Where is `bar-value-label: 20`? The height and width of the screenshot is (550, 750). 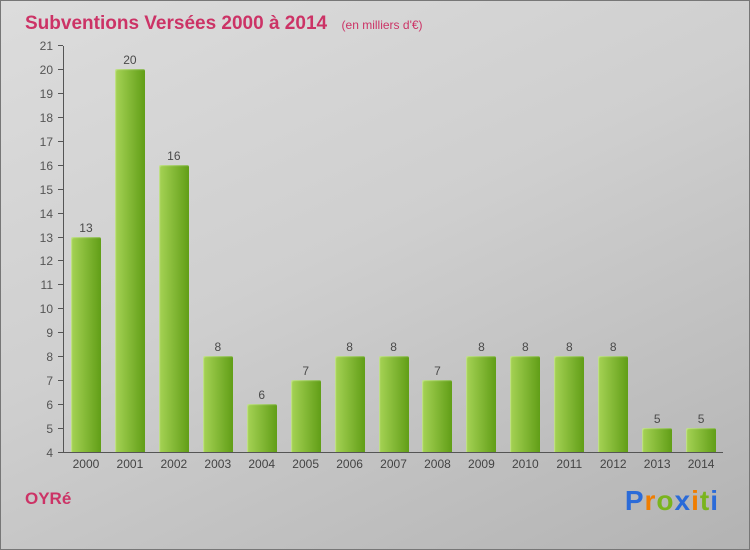
bar-value-label: 20 is located at coordinates (130, 59).